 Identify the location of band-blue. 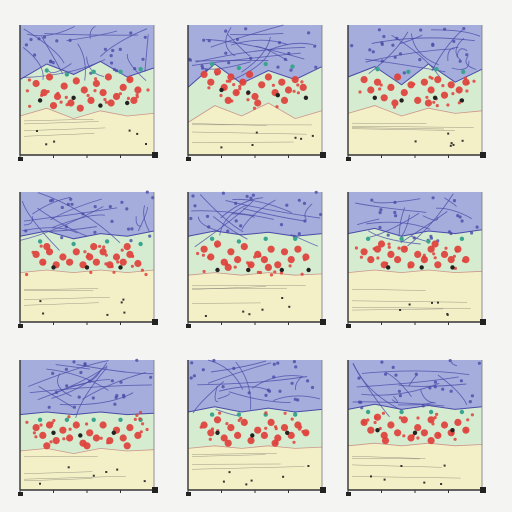
(415, 55).